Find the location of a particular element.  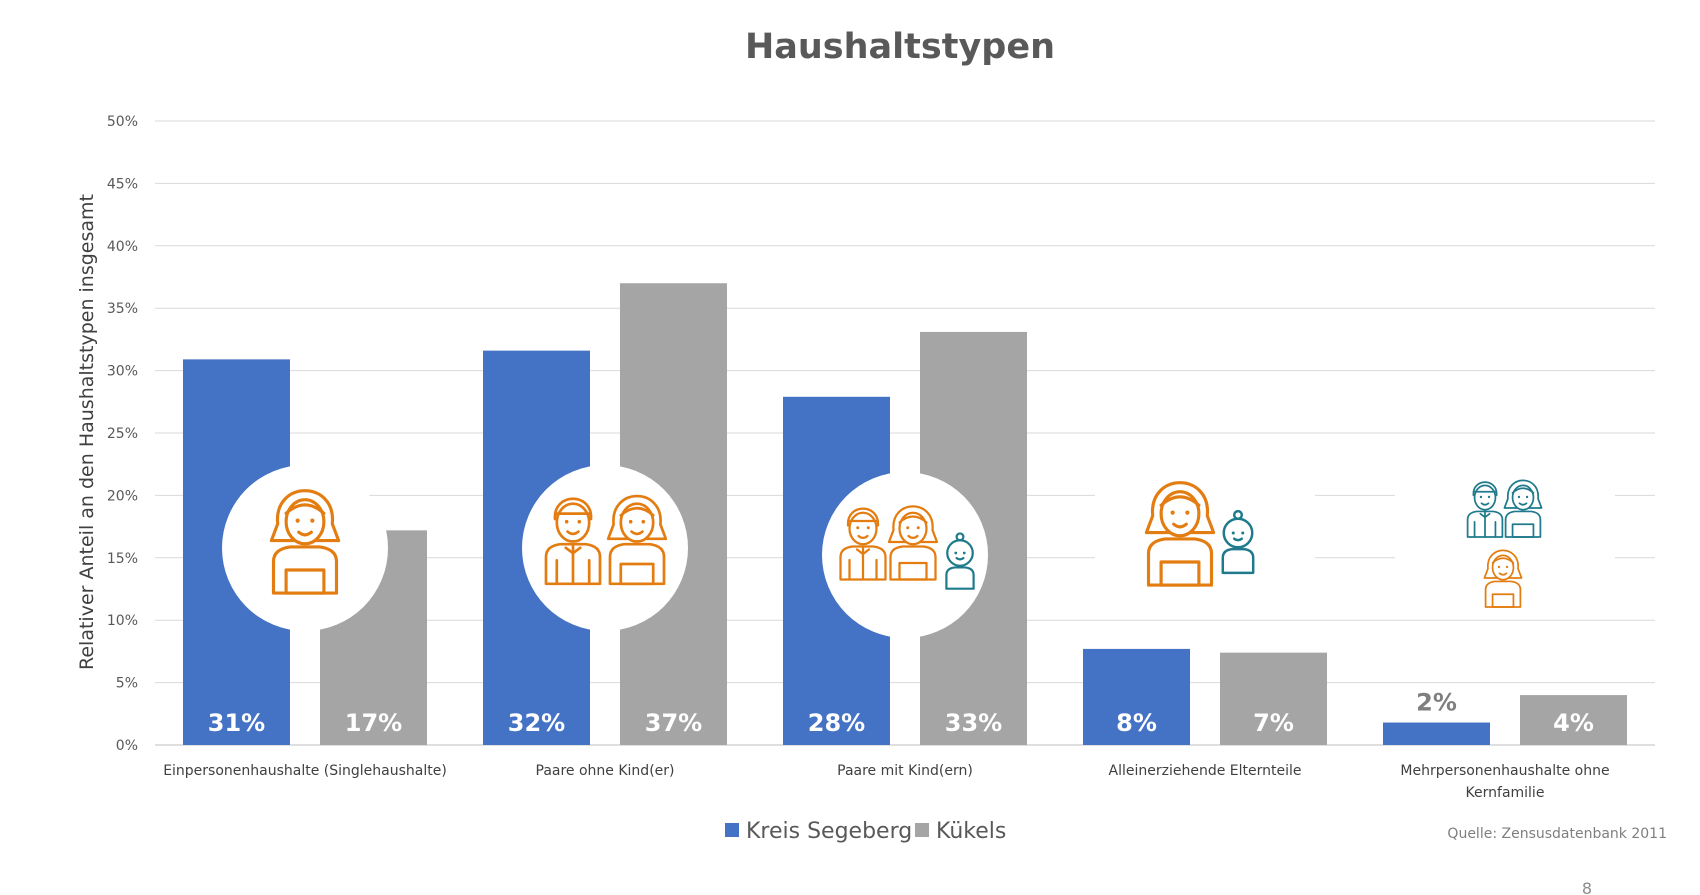

category-label: Alleinerziehende Elternteile is located at coordinates (1205, 771).